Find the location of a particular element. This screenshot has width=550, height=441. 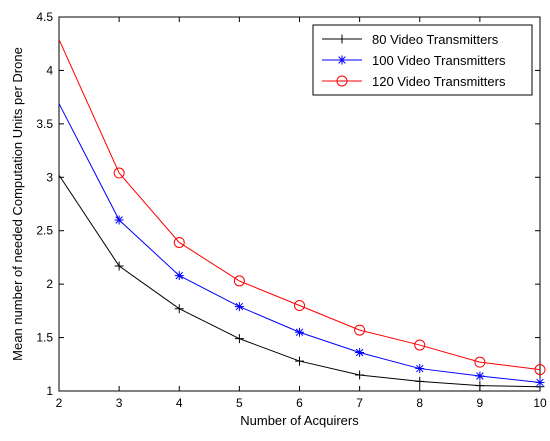

legend-item: 100 Video Transmitters is located at coordinates (414, 60).